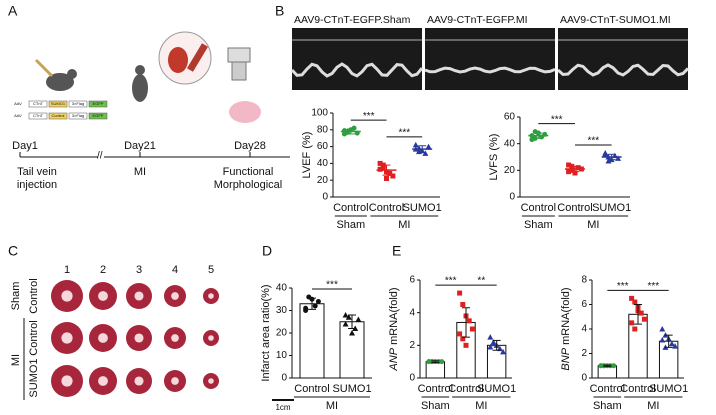  I want to click on bar, so click(352, 350).